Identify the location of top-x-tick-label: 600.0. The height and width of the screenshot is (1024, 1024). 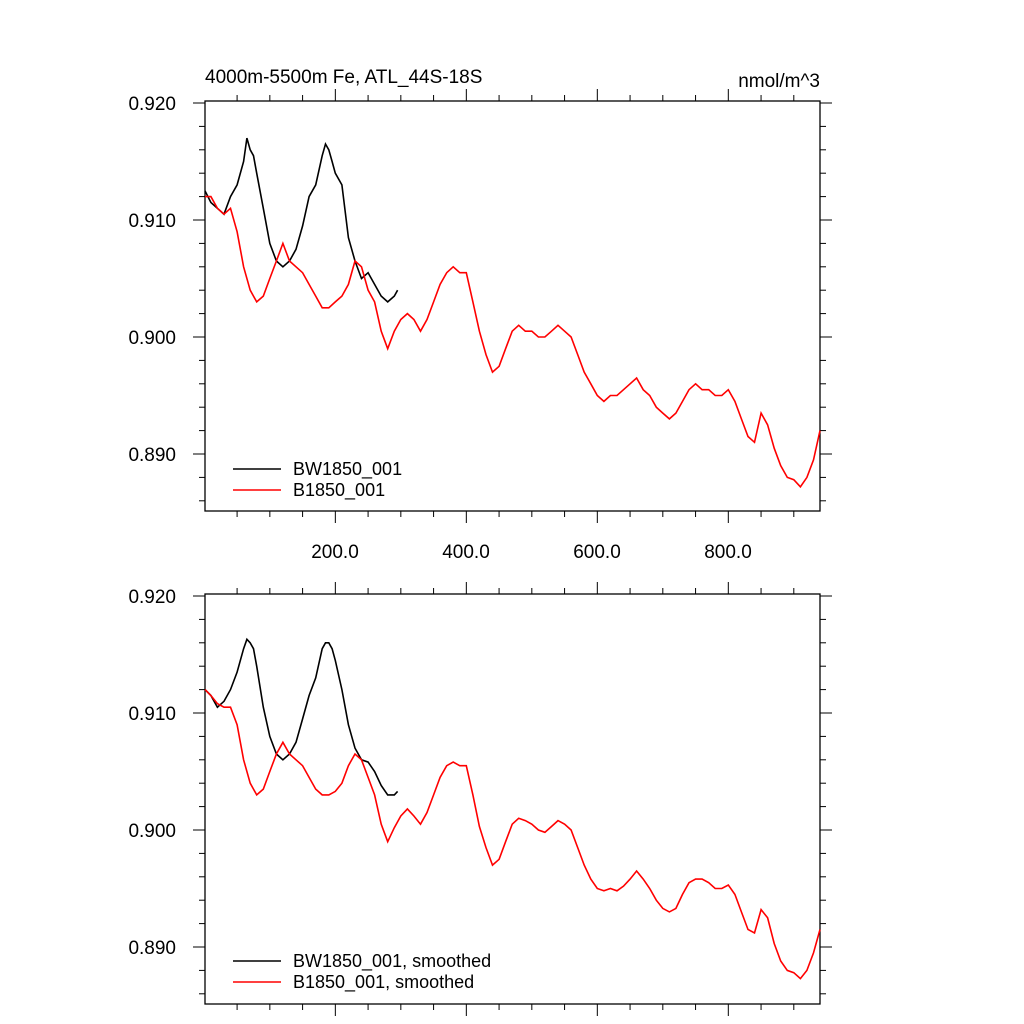
(597, 552).